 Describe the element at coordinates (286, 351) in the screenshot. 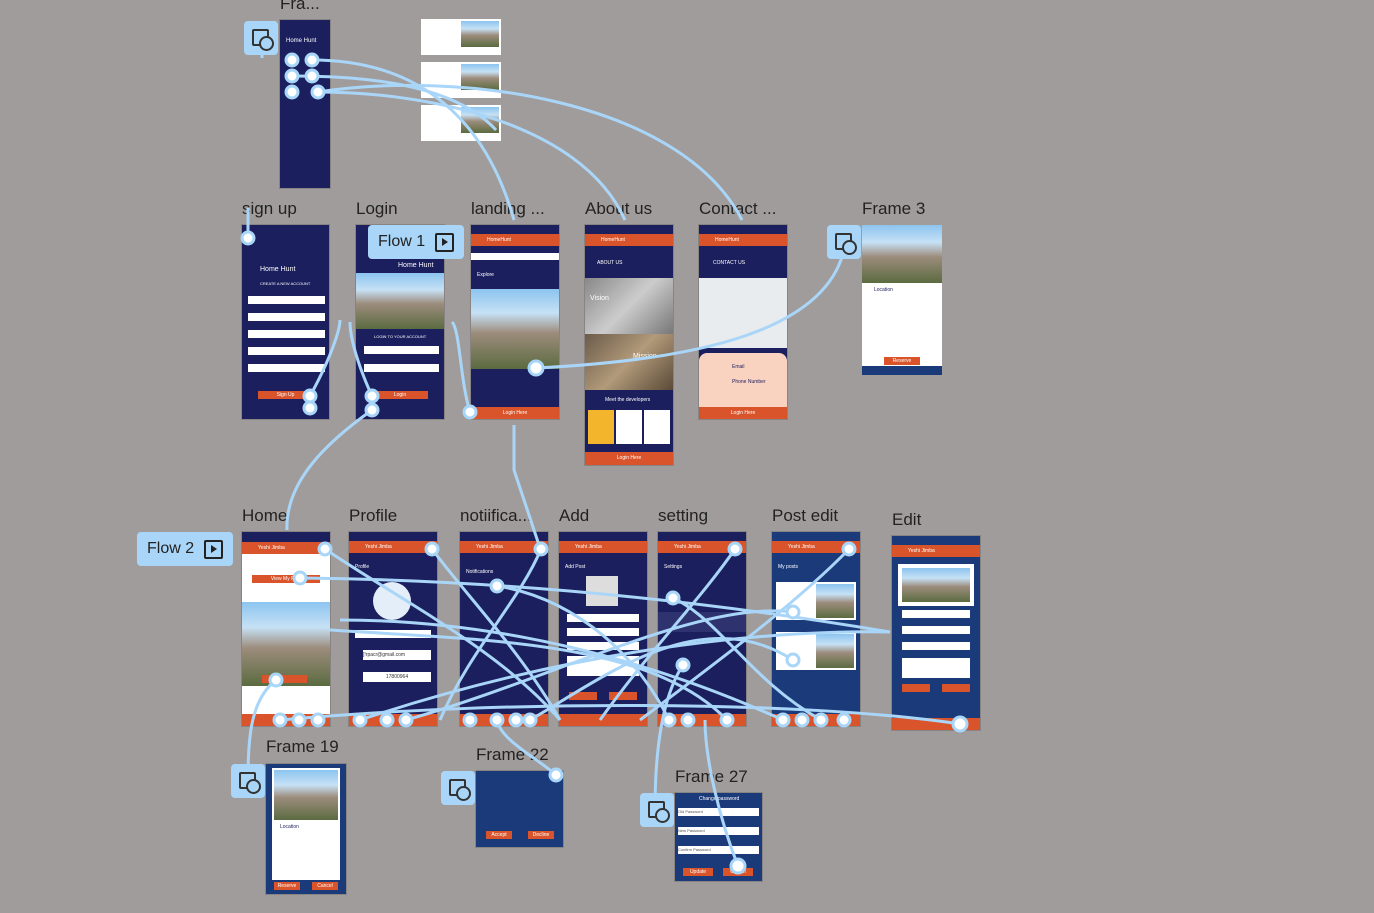

I see `signup-password-field` at that location.